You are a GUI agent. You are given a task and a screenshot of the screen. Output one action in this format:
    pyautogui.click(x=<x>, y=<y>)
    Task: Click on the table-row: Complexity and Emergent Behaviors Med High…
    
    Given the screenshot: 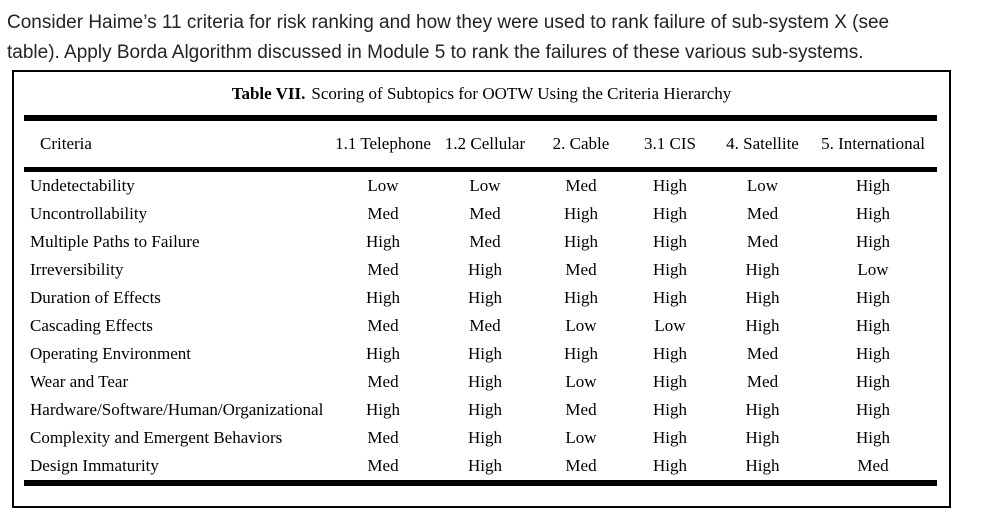 What is the action you would take?
    pyautogui.click(x=480, y=438)
    